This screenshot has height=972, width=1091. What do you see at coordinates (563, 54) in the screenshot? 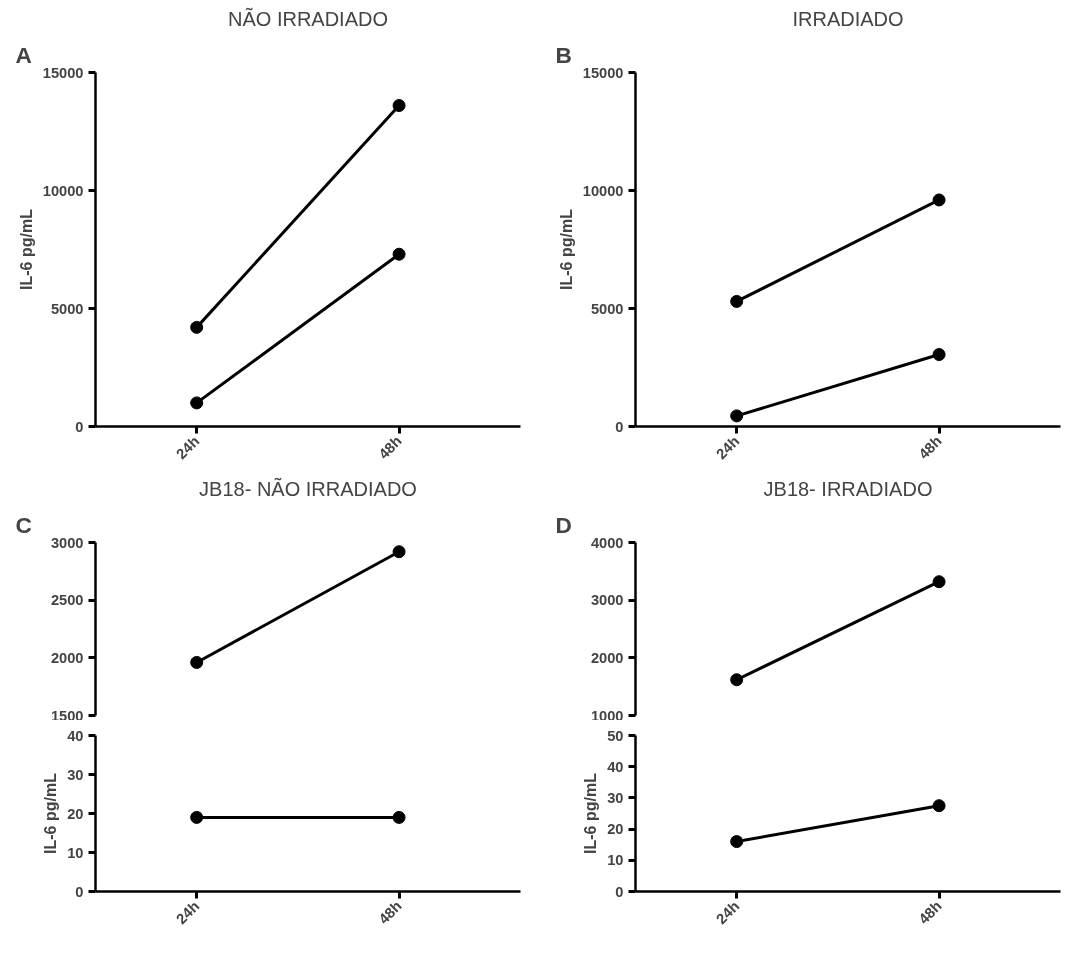
I see `text: B` at bounding box center [563, 54].